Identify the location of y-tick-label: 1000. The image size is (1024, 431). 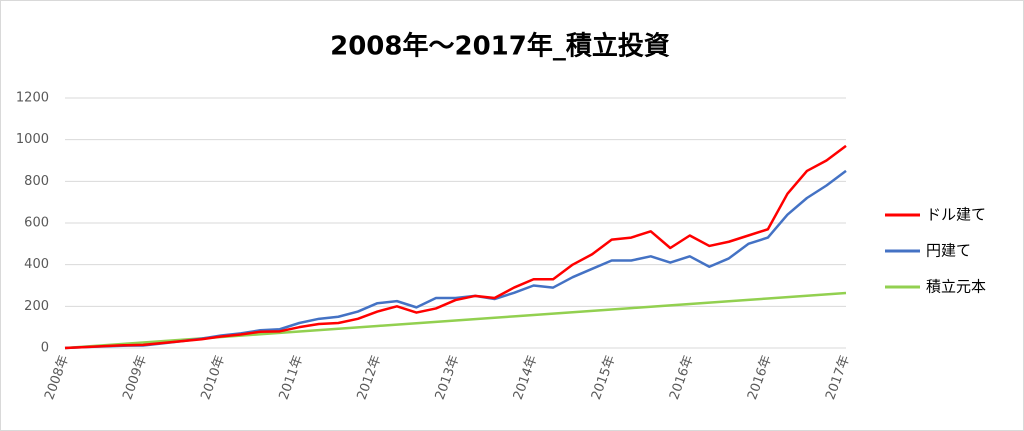
(32, 139).